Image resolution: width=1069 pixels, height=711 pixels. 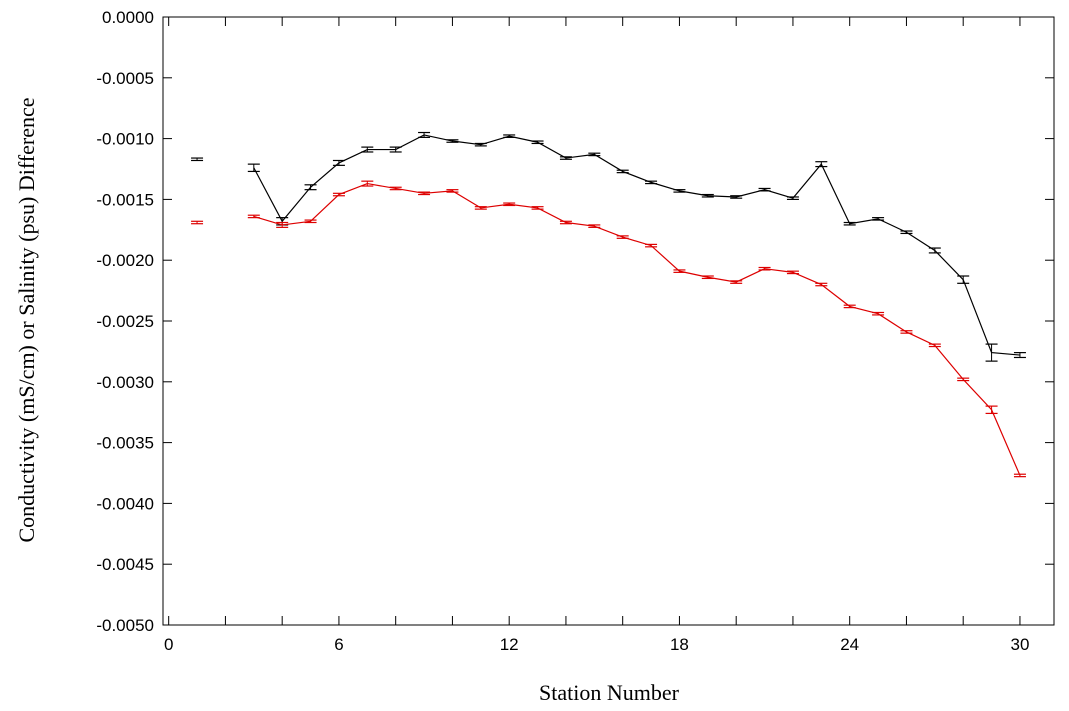 What do you see at coordinates (509, 644) in the screenshot?
I see `x-tick-label: 12` at bounding box center [509, 644].